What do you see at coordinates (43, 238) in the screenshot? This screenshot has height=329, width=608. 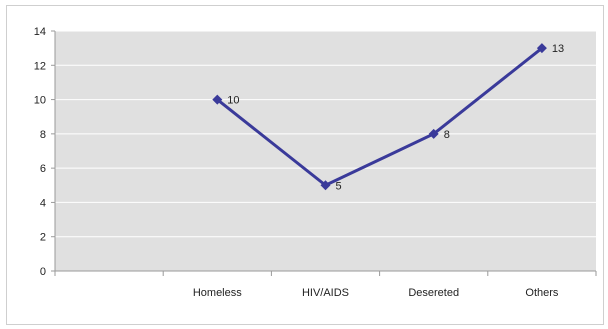 I see `y-tick-label: 2` at bounding box center [43, 238].